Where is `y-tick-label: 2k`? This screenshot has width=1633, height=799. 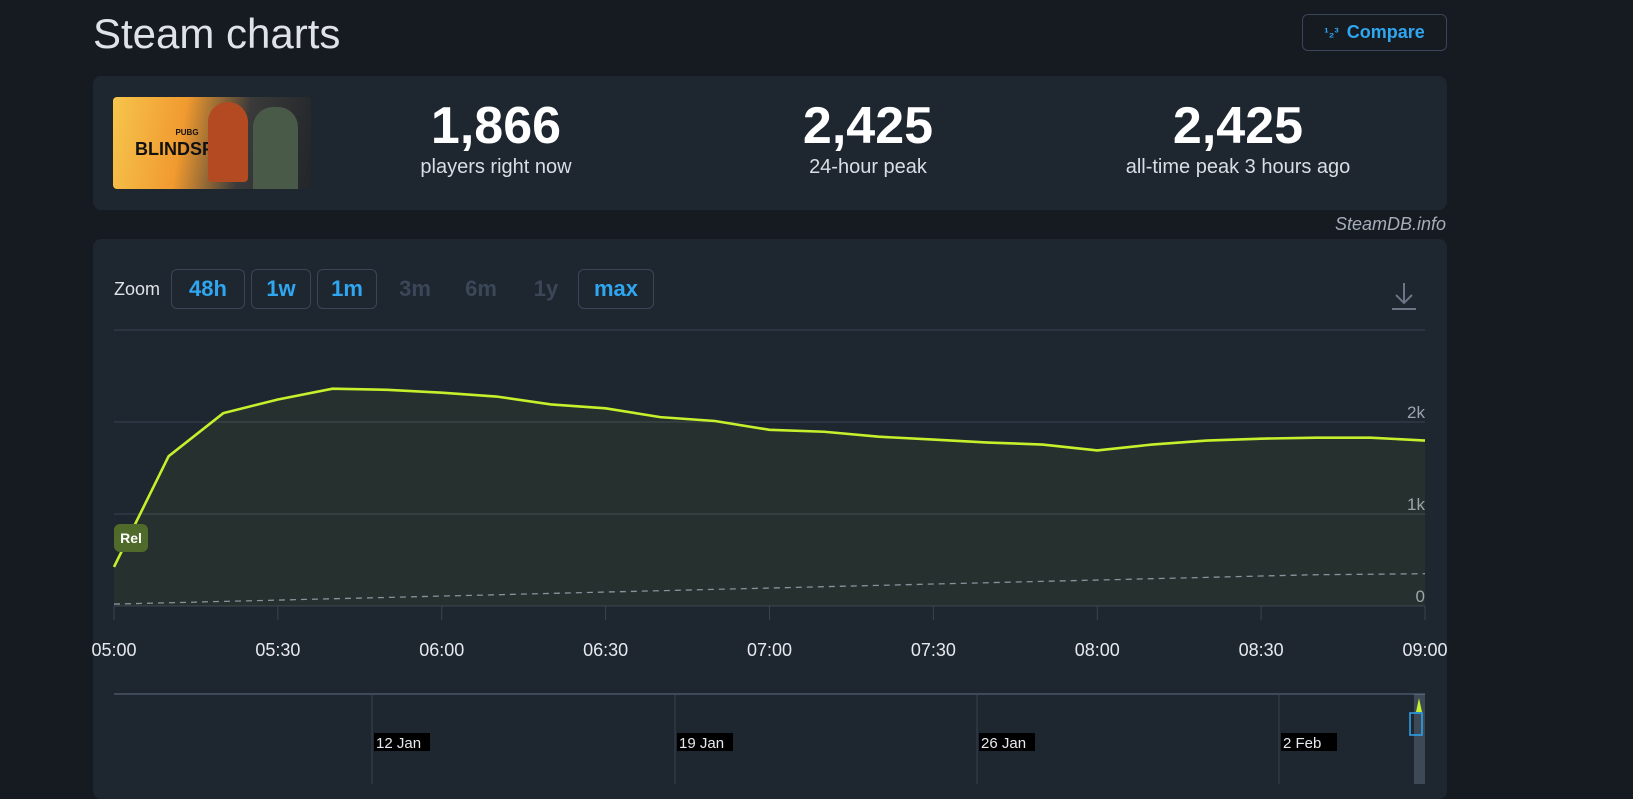
y-tick-label: 2k is located at coordinates (1416, 412).